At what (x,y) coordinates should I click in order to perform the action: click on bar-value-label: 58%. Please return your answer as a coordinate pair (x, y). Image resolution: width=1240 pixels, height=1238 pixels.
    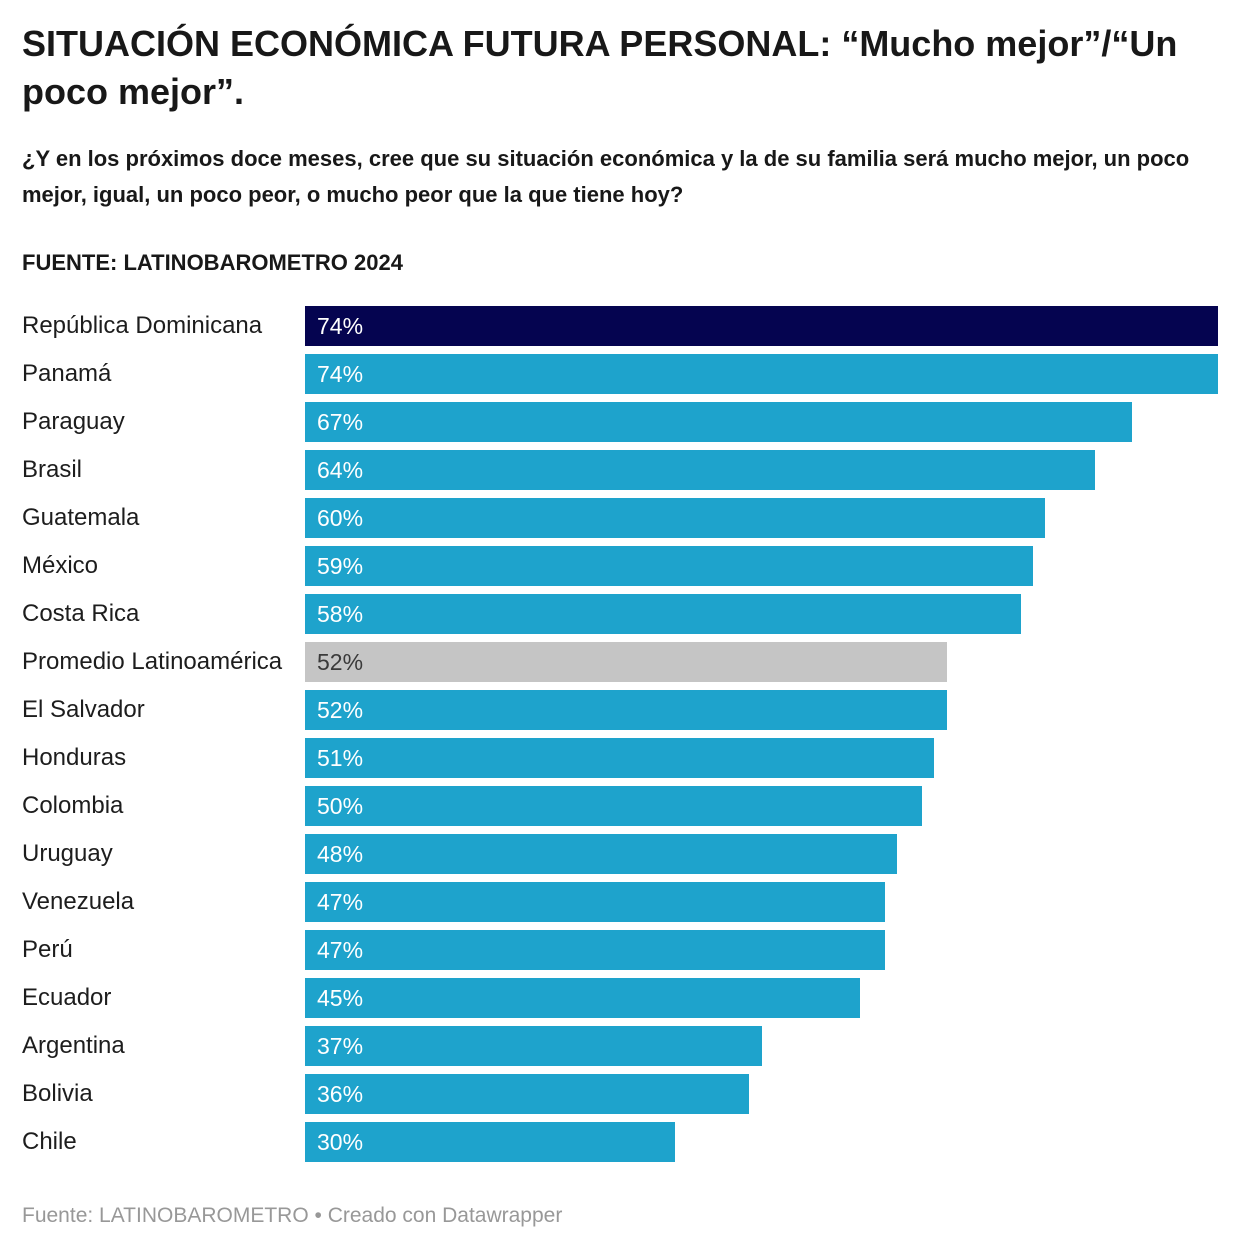
    Looking at the image, I should click on (340, 613).